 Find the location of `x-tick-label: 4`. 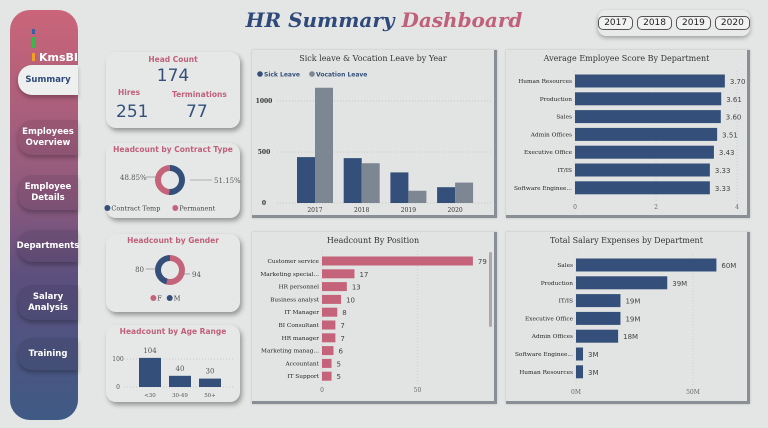

x-tick-label: 4 is located at coordinates (737, 207).